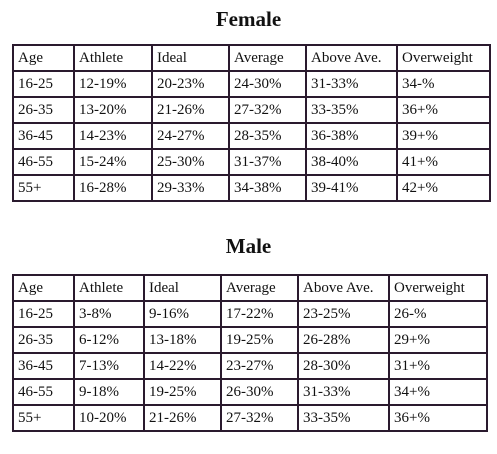 This screenshot has width=497, height=454. Describe the element at coordinates (109, 418) in the screenshot. I see `table-cell: 10-20%` at that location.